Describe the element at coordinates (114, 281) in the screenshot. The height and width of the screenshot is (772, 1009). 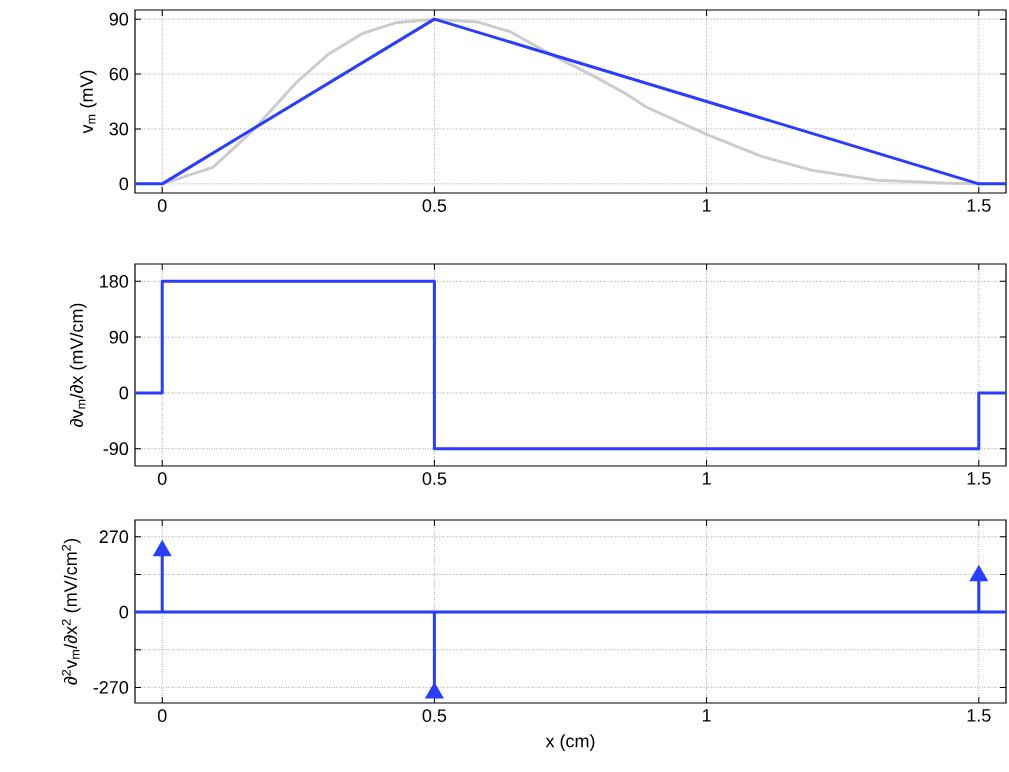
I see `y-tick-label: 180` at that location.